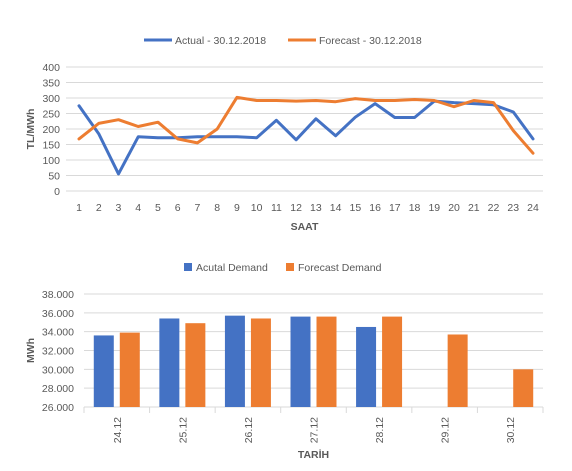  I want to click on x-tick-label: 12, so click(296, 208).